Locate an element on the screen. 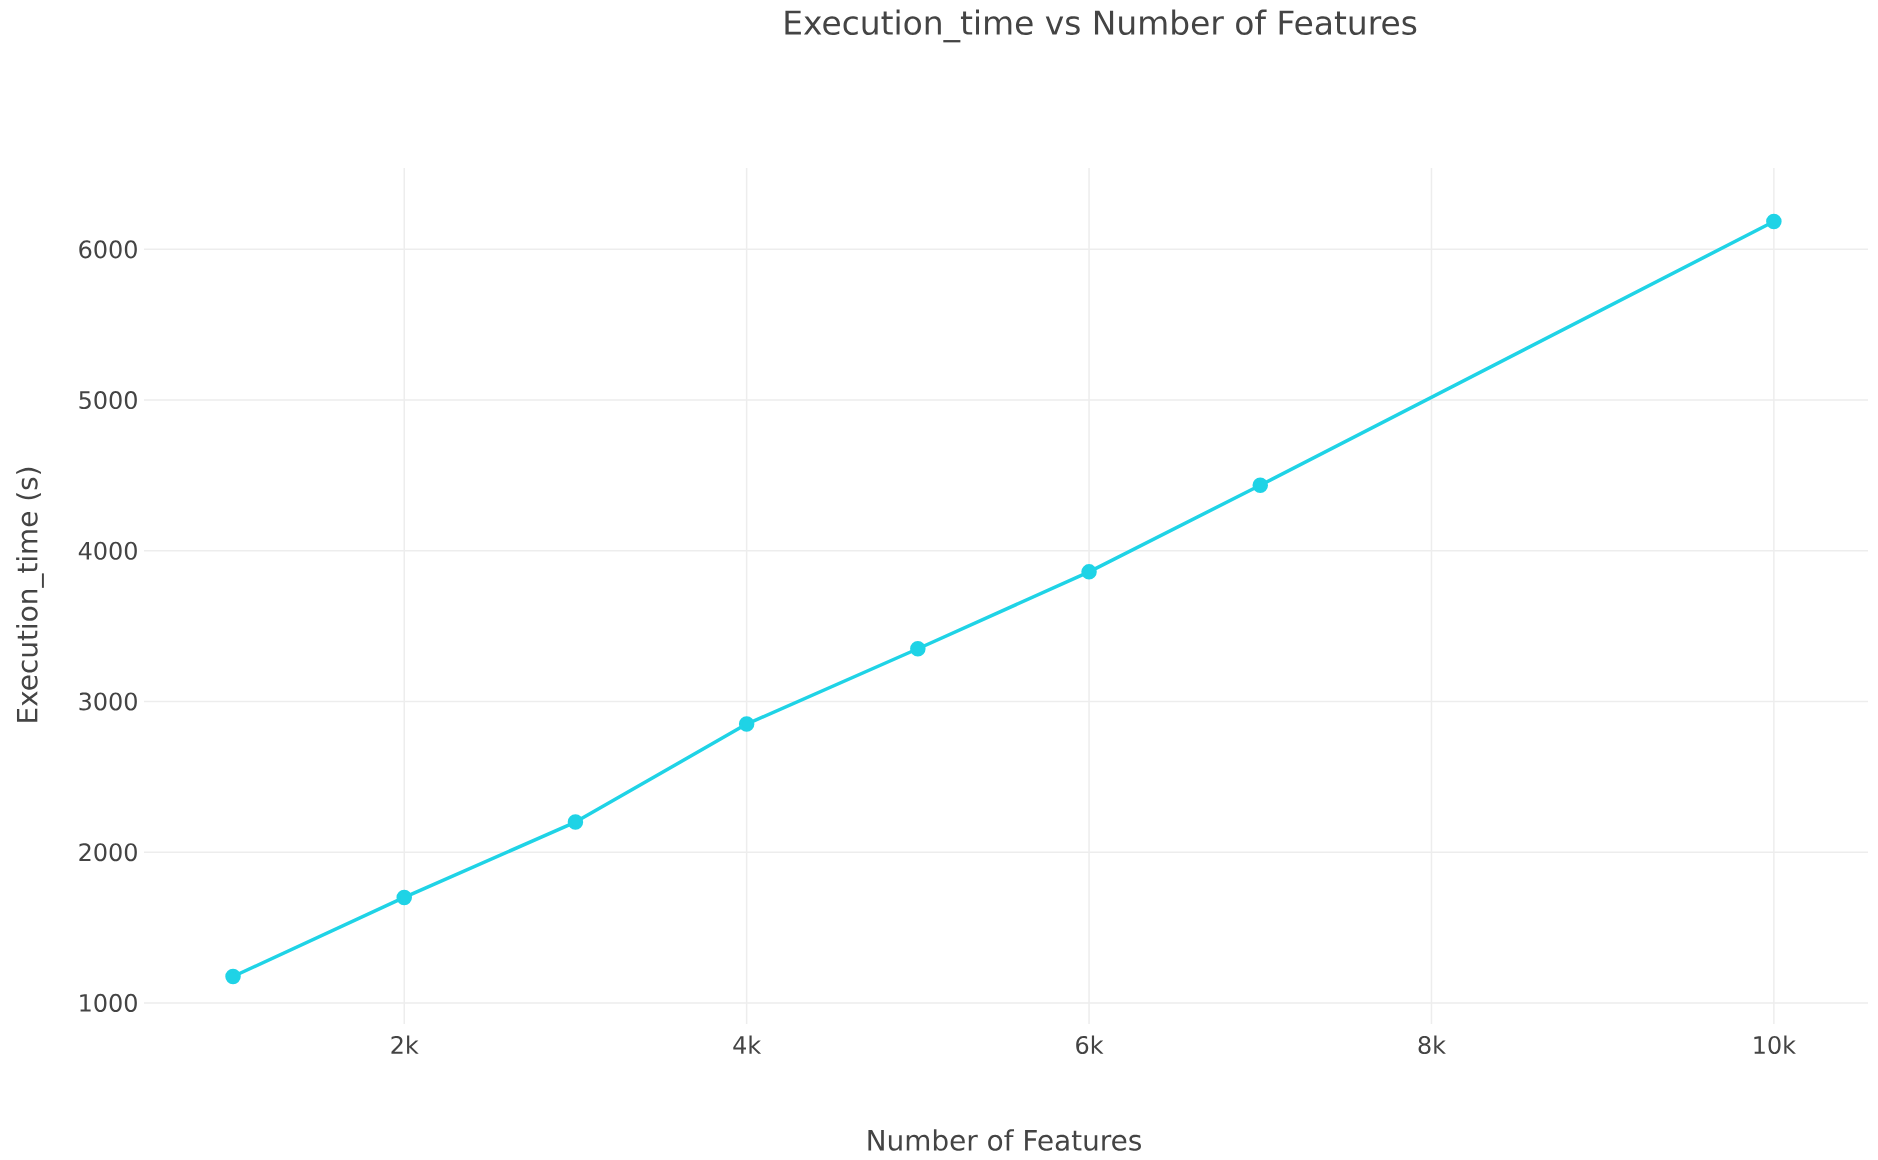  y-axis-title: Execution_time (s) is located at coordinates (30, 594).